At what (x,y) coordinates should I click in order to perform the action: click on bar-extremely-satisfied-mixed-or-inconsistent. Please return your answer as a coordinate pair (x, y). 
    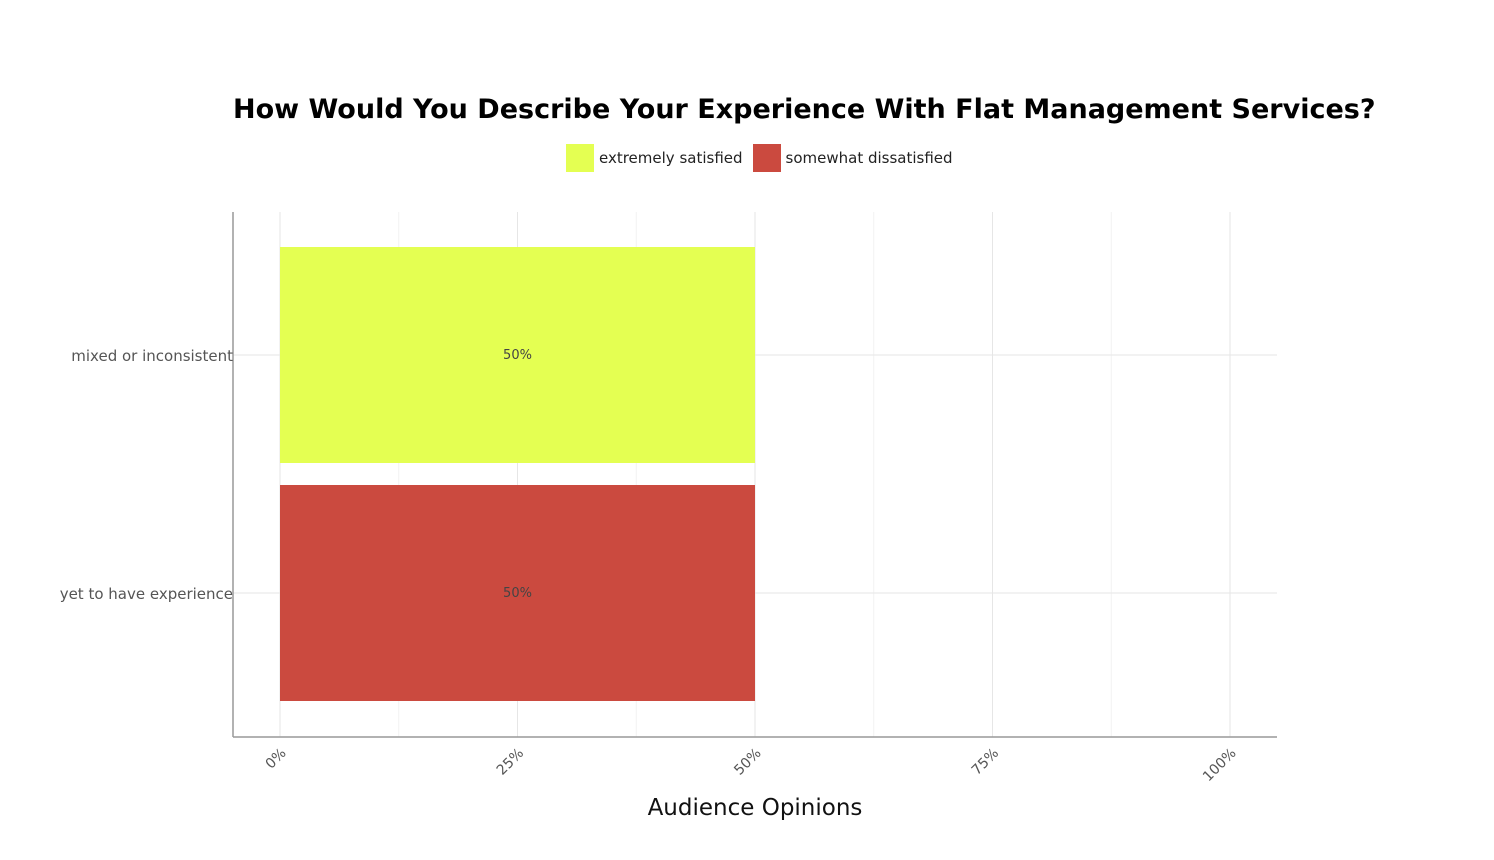
    Looking at the image, I should click on (517, 355).